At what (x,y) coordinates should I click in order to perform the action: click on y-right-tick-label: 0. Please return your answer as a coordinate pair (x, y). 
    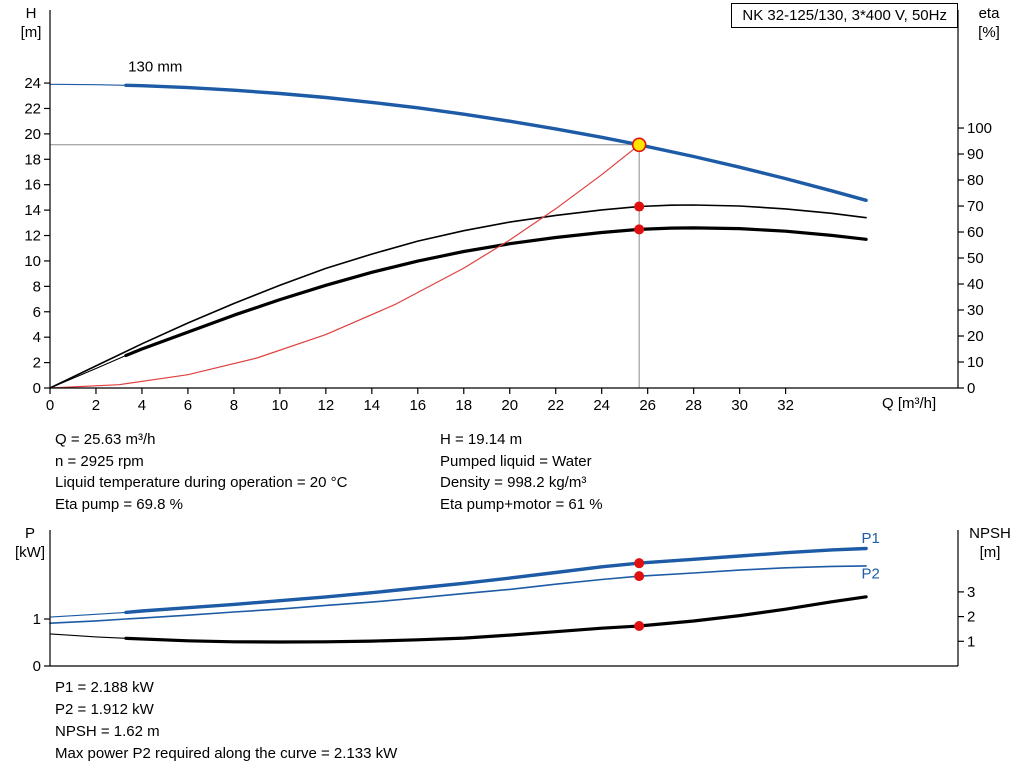
    Looking at the image, I should click on (971, 388).